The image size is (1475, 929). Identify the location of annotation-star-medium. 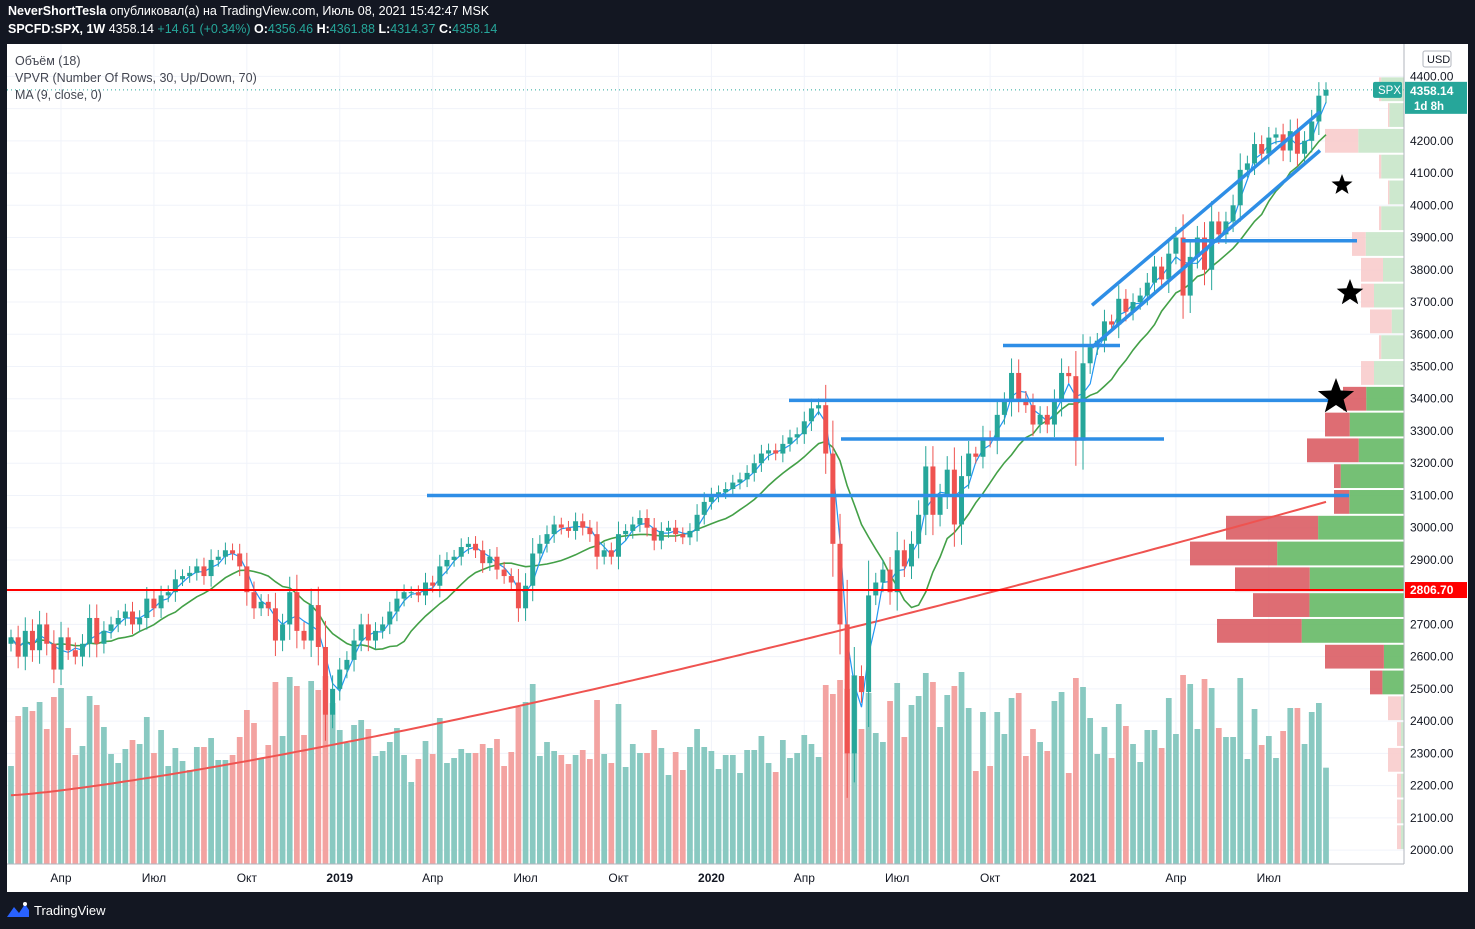
(1350, 292).